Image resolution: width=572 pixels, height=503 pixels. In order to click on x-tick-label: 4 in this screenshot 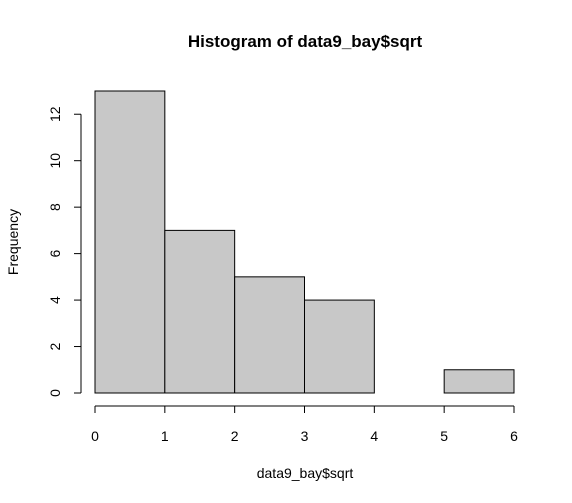, I will do `click(374, 436)`.